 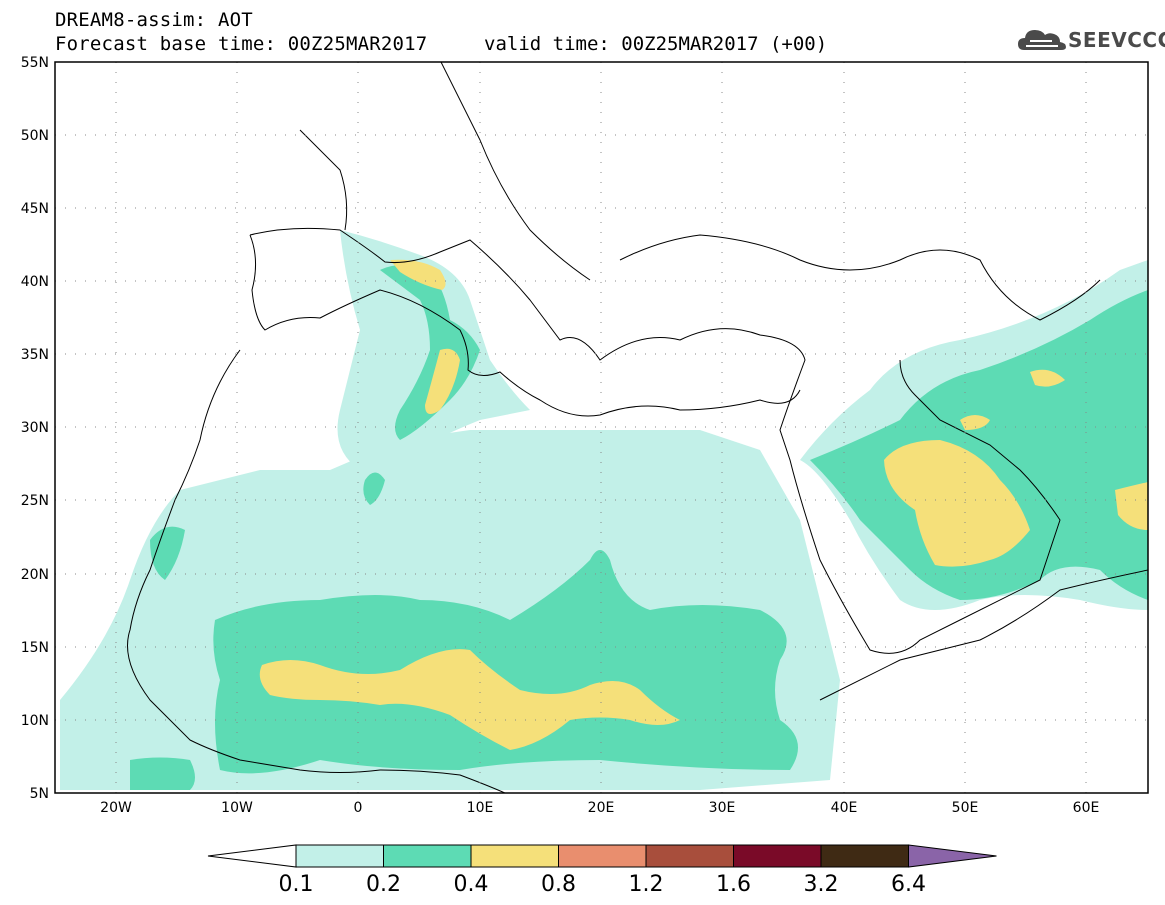 I want to click on lon-axis: 20W 10W 0 10E 20E 30E 40E 50E 60E, so click(x=599, y=808).